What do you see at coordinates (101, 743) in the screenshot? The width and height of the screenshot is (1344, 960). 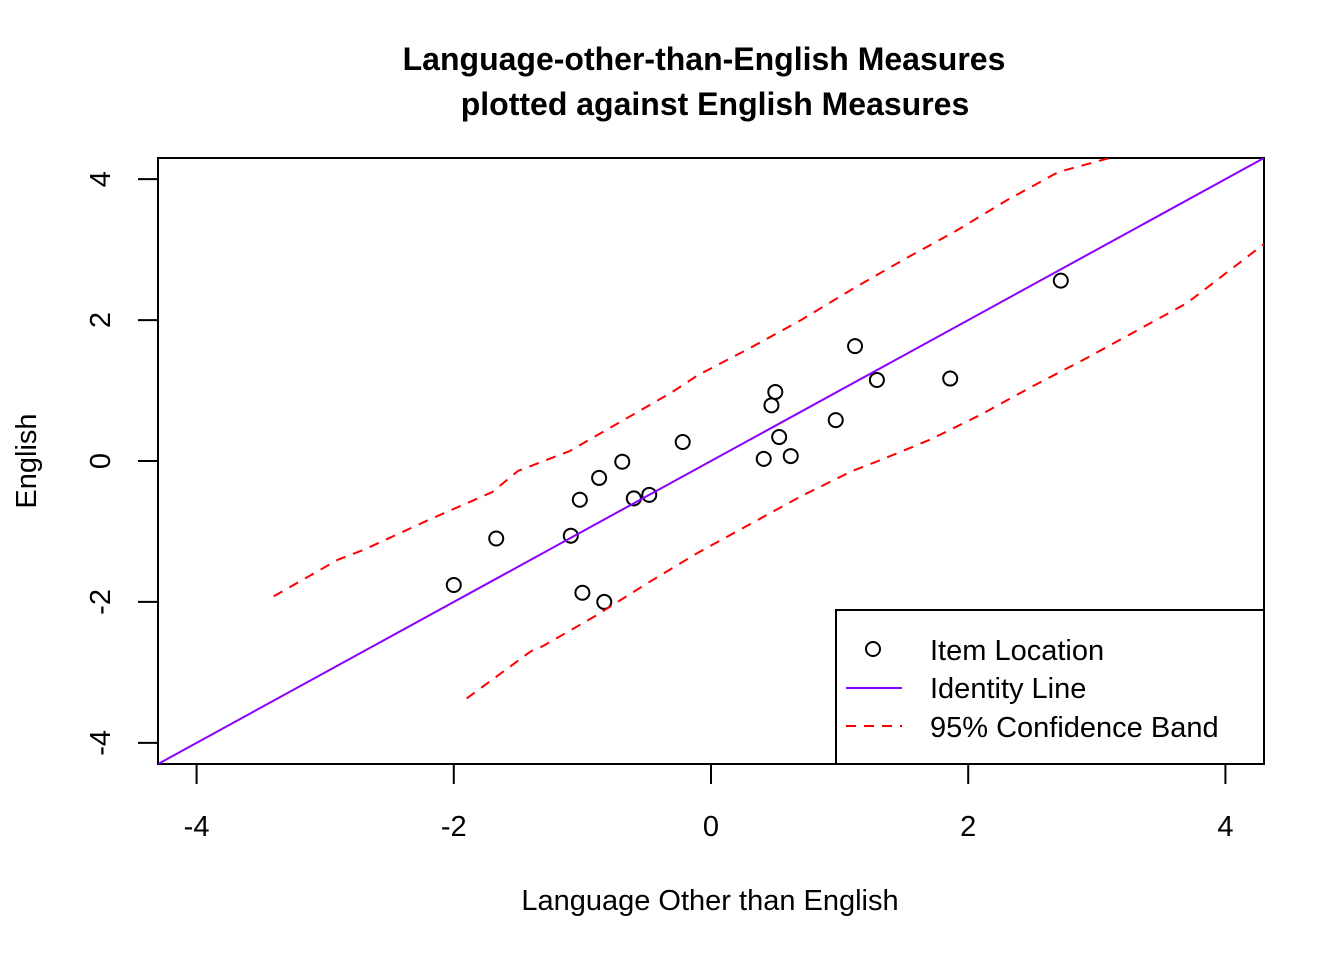 I see `y-tick-label: -4` at bounding box center [101, 743].